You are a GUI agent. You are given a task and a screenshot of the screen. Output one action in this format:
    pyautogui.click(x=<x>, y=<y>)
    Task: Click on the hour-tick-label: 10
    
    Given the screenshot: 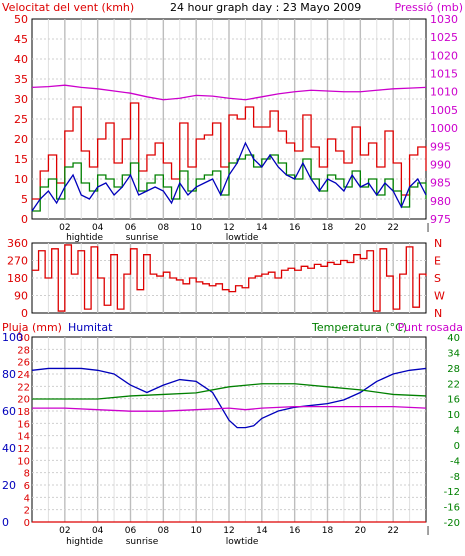 What is the action you would take?
    pyautogui.click(x=196, y=228)
    